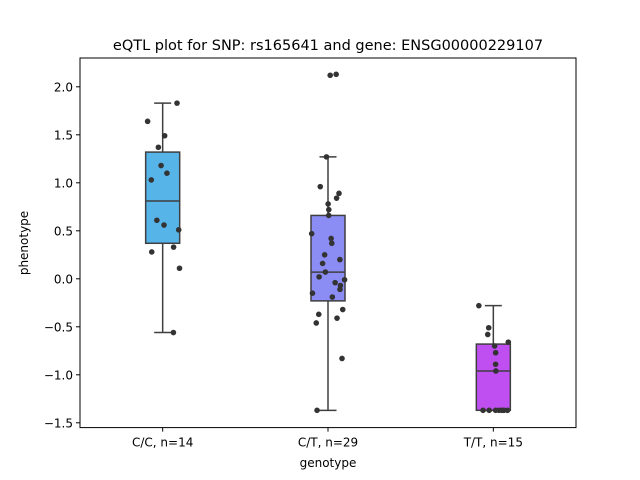 This screenshot has height=480, width=640. I want to click on y-tick-label: −0.5, so click(58, 327).